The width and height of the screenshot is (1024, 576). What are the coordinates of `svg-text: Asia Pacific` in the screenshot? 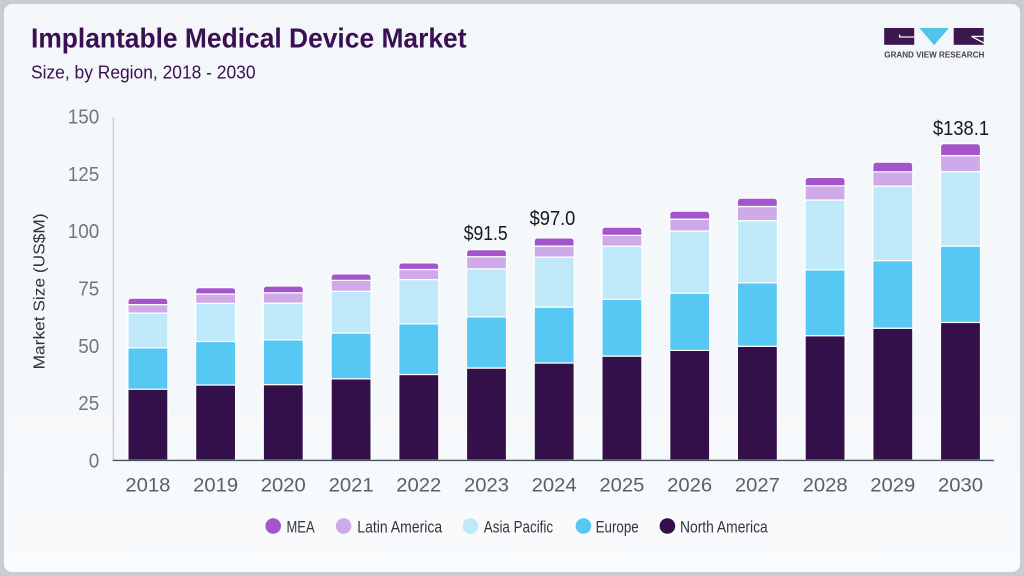 It's located at (519, 526).